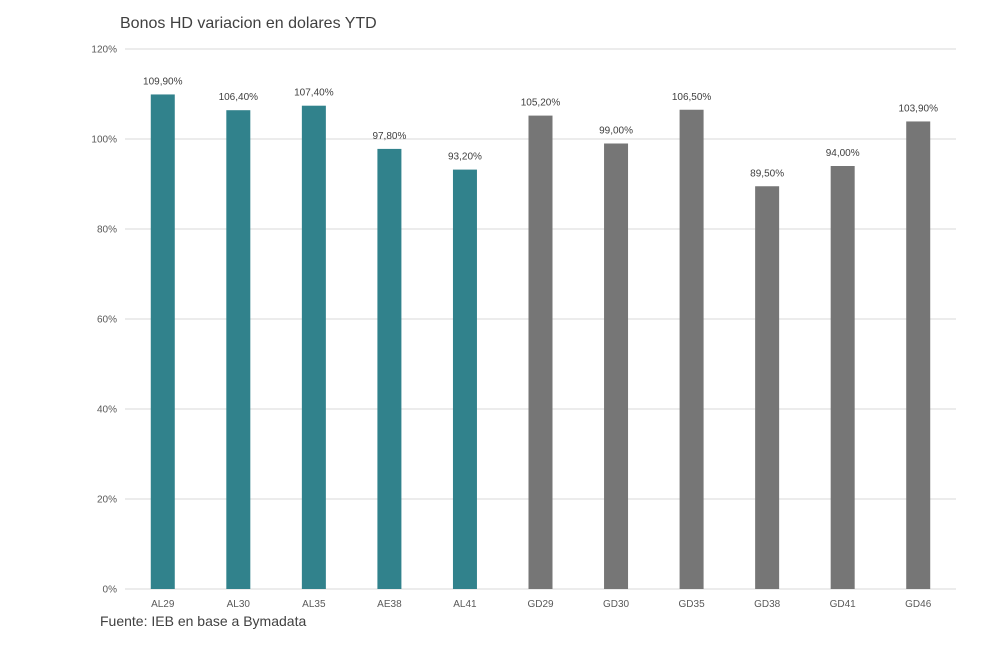 Image resolution: width=992 pixels, height=661 pixels. I want to click on bar-gd38, so click(767, 387).